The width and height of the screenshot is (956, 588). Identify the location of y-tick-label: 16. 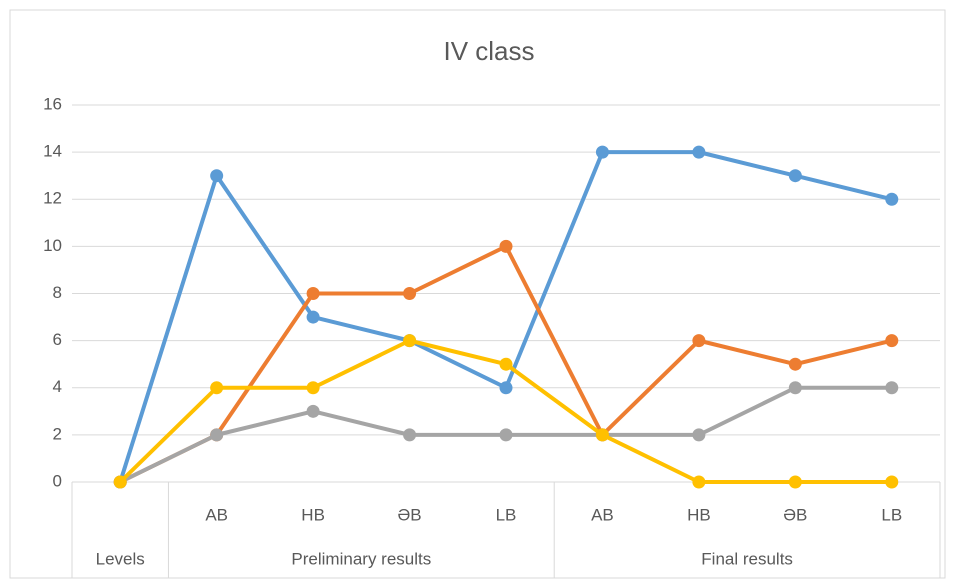
(52, 103).